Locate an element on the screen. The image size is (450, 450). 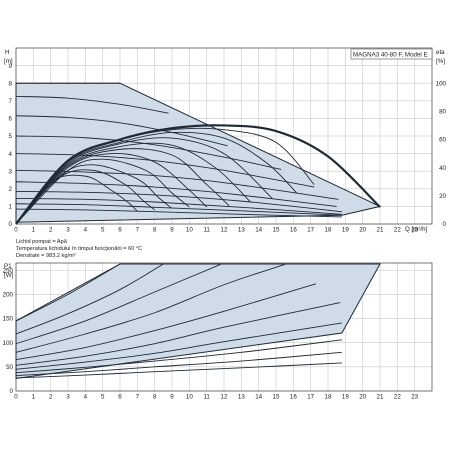
chart-title: MAGNA3 40-80 F, Model E is located at coordinates (390, 55).